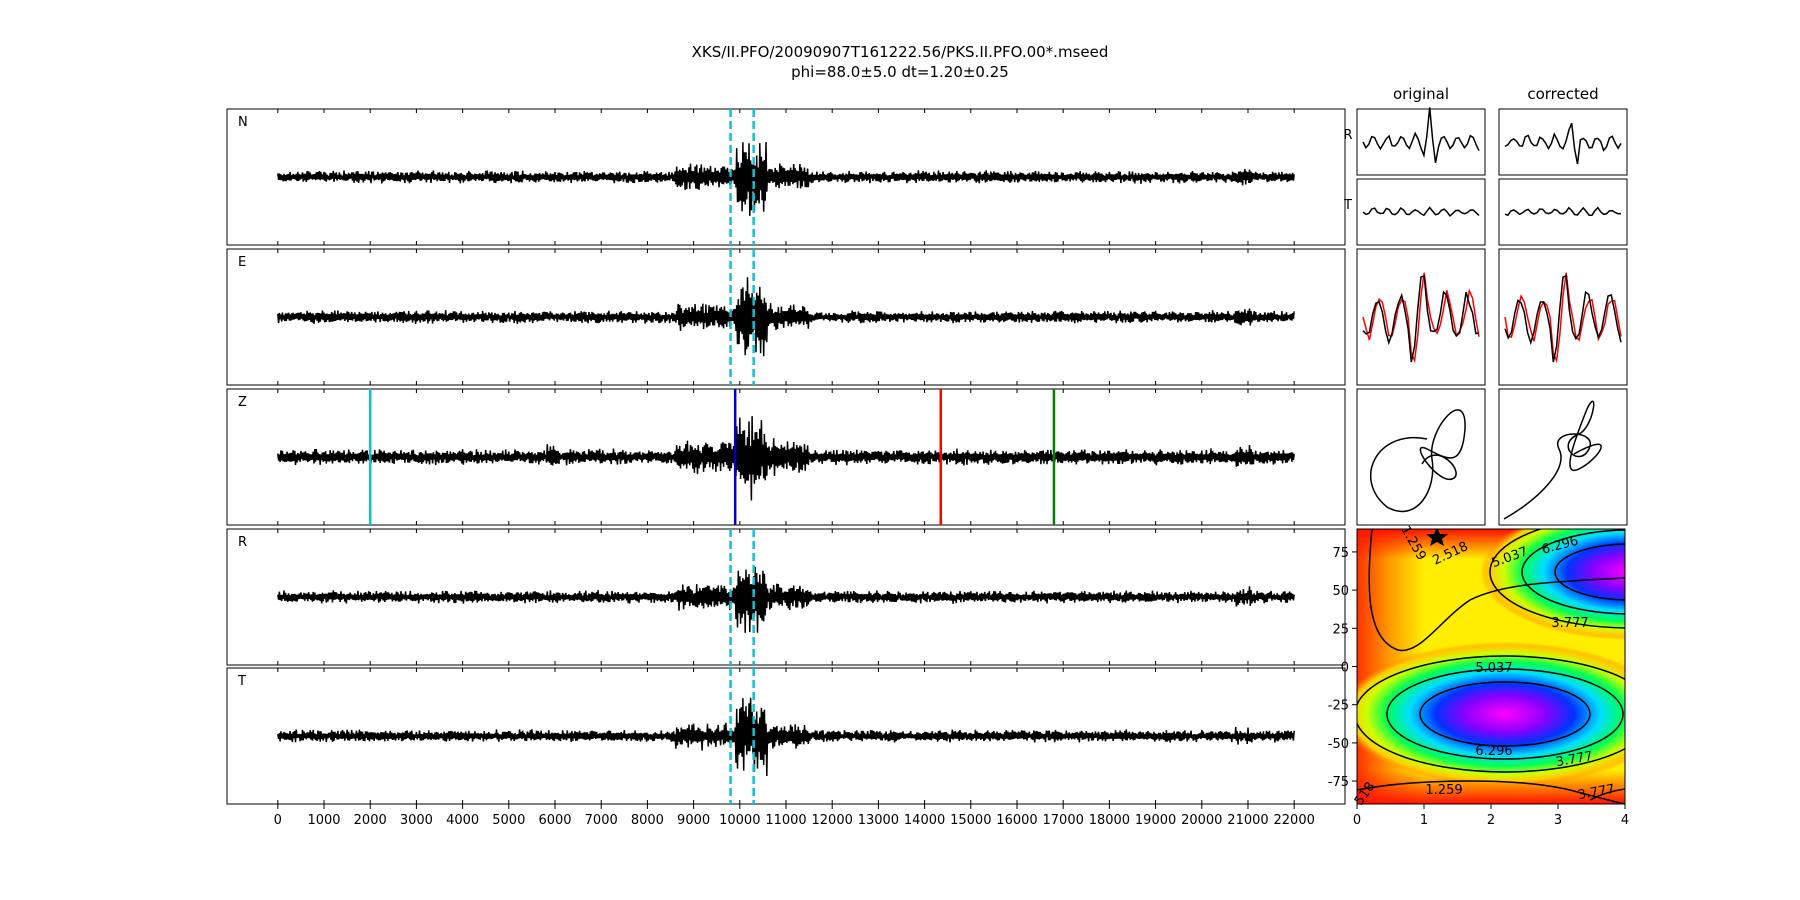  Describe the element at coordinates (1493, 751) in the screenshot. I see `contour-label: 6.296` at that location.